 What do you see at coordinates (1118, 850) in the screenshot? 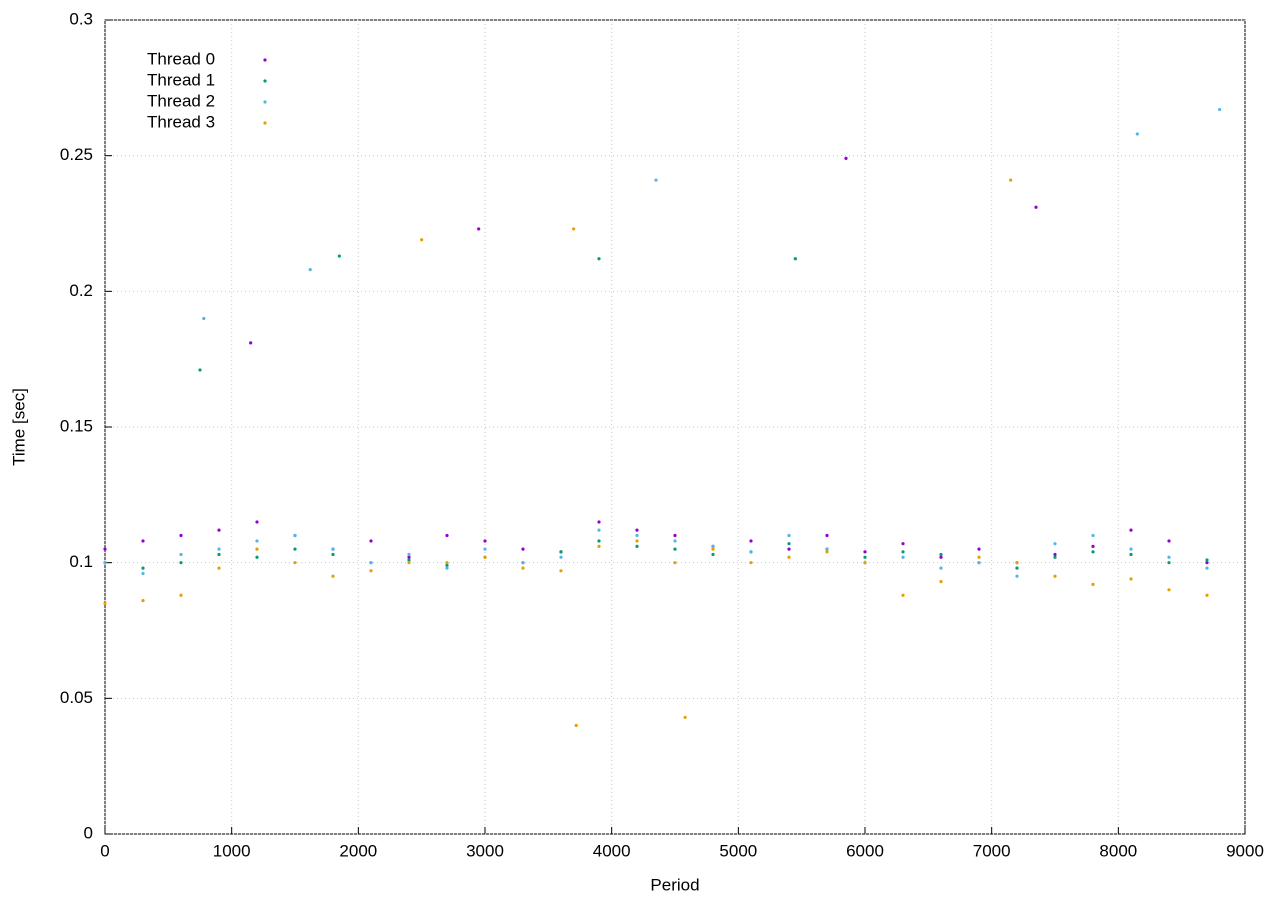
I see `x-tick-label: 8000` at bounding box center [1118, 850].